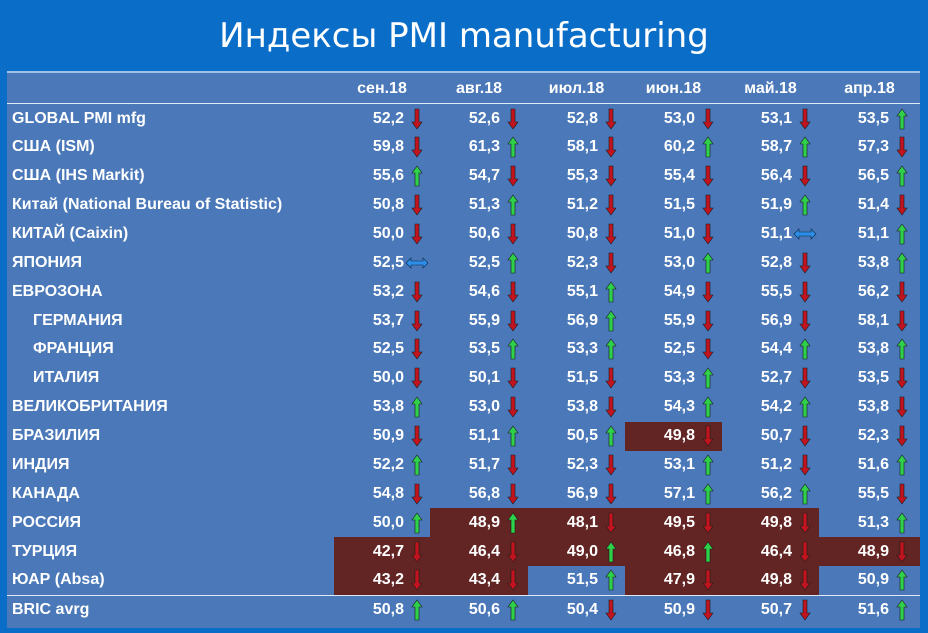 The image size is (928, 633). I want to click on value-cell: 49,5, so click(673, 523).